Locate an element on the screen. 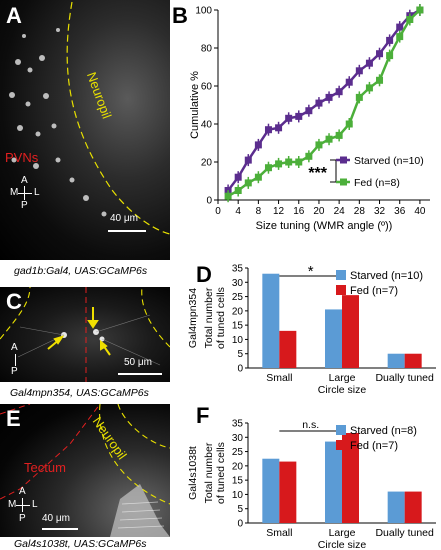  category-label: Small is located at coordinates (279, 533).